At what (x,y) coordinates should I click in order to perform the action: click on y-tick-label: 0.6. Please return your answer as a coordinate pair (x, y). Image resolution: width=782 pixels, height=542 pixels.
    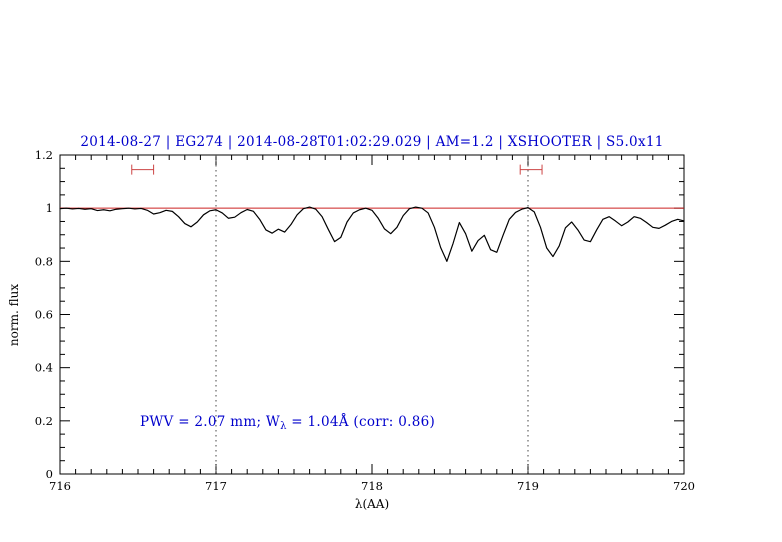
    Looking at the image, I should click on (44, 315).